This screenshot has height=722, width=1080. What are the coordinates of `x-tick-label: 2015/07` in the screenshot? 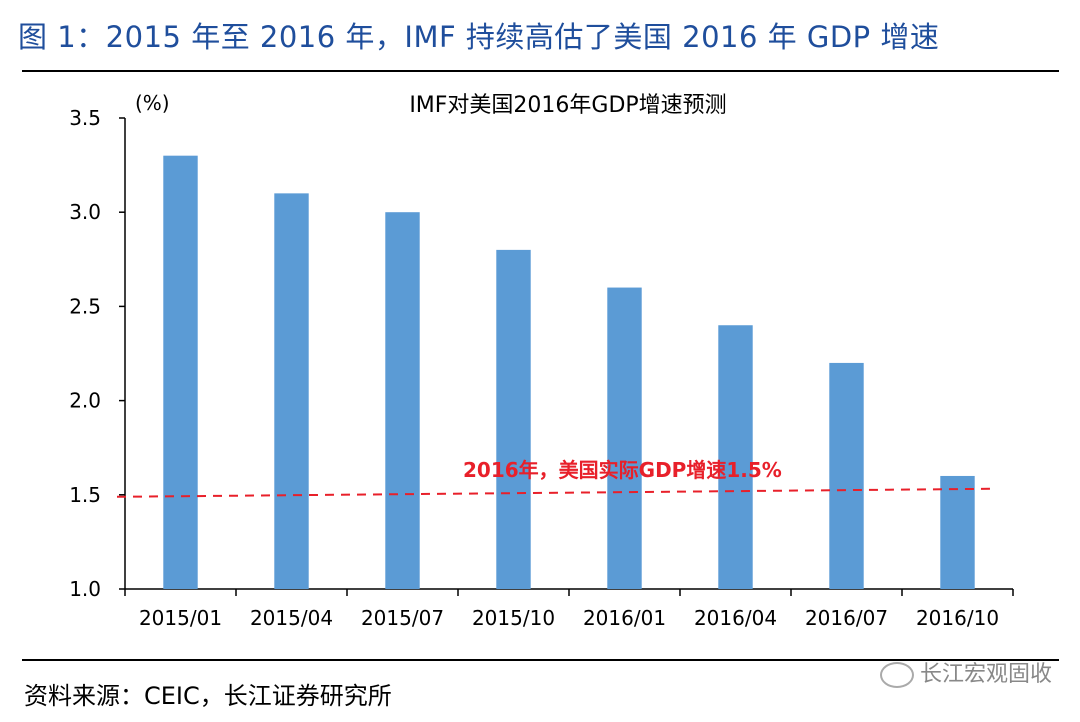 It's located at (402, 618).